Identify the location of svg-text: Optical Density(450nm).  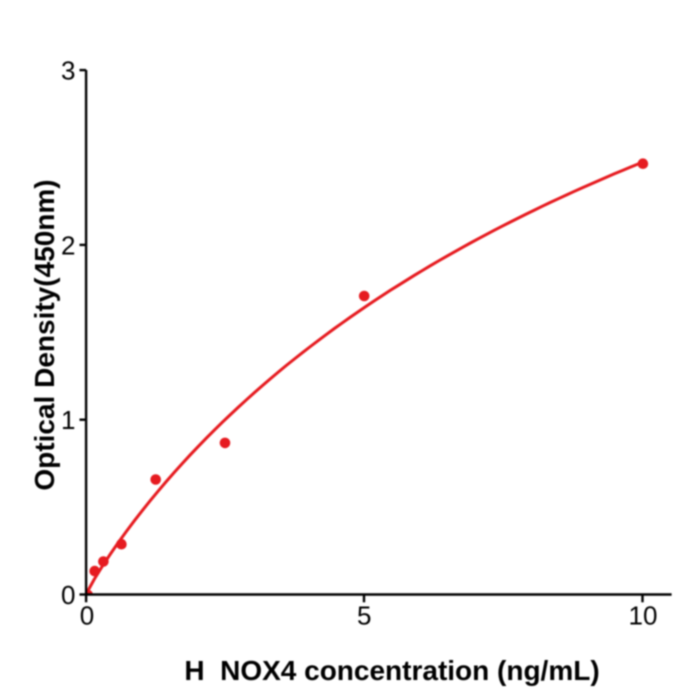
(44, 334).